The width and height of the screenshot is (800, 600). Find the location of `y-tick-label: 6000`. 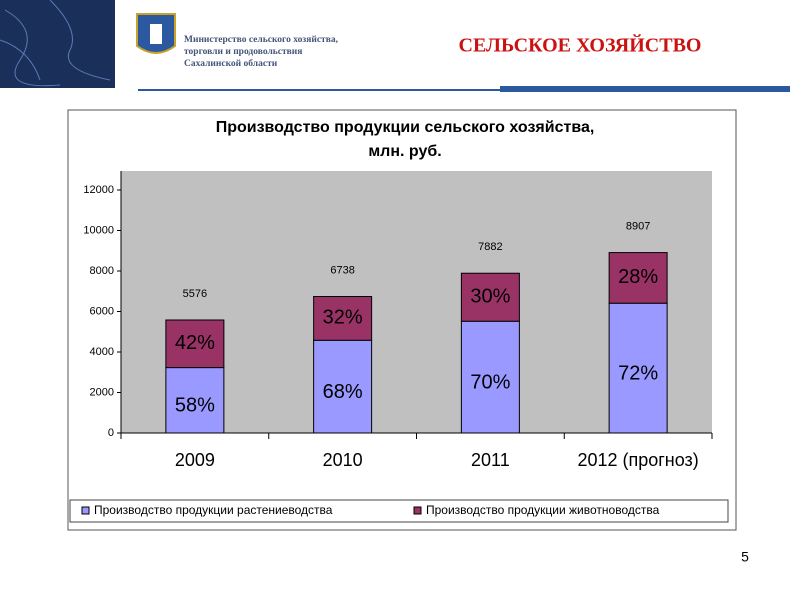

y-tick-label: 6000 is located at coordinates (102, 311).